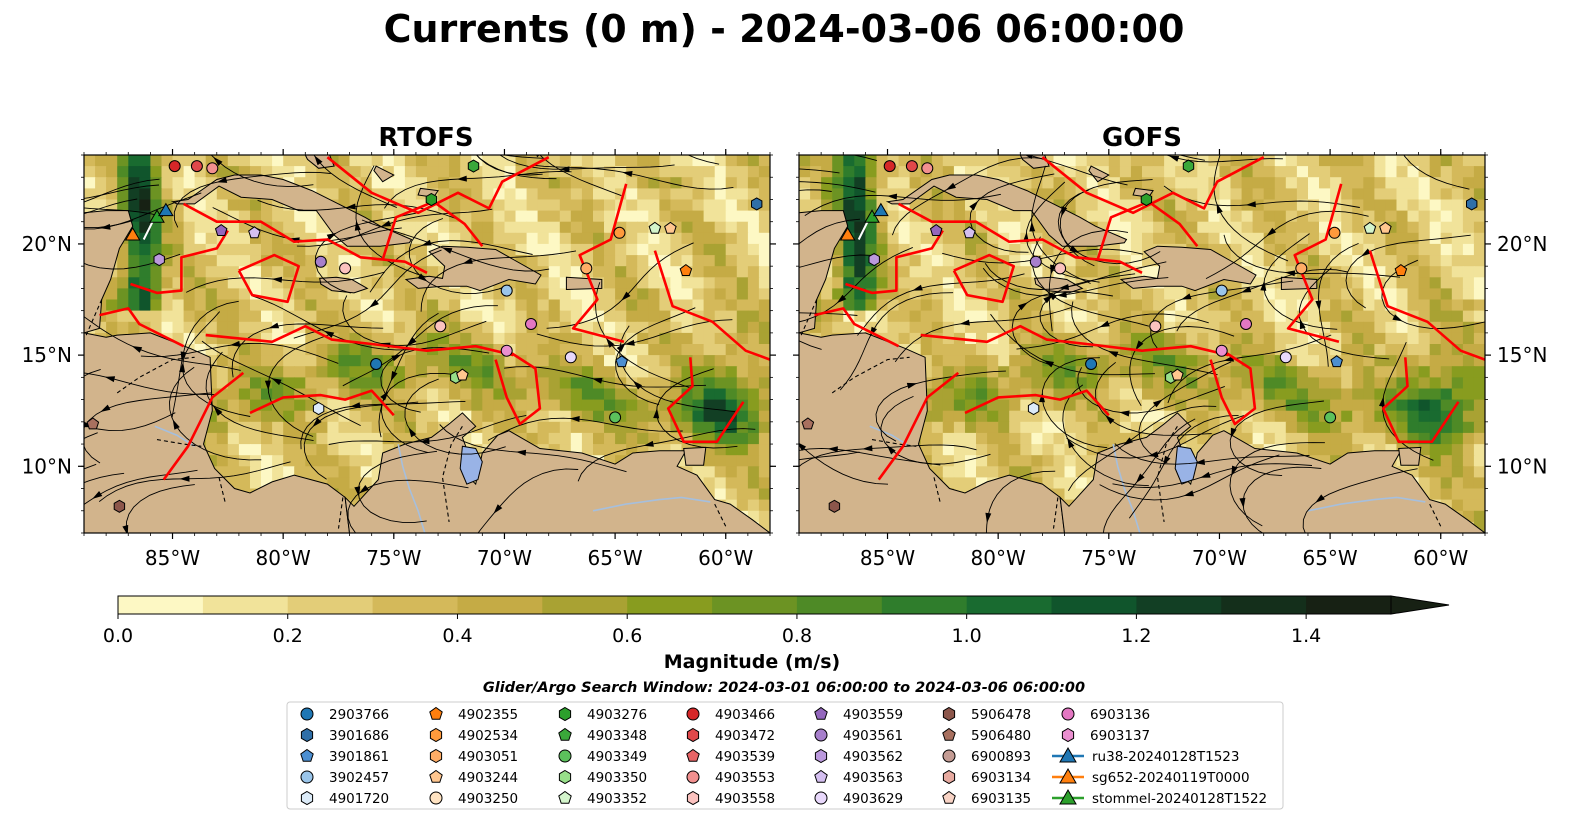 Image resolution: width=1577 pixels, height=827 pixels. What do you see at coordinates (1126, 488) in the screenshot?
I see `river-line` at bounding box center [1126, 488].